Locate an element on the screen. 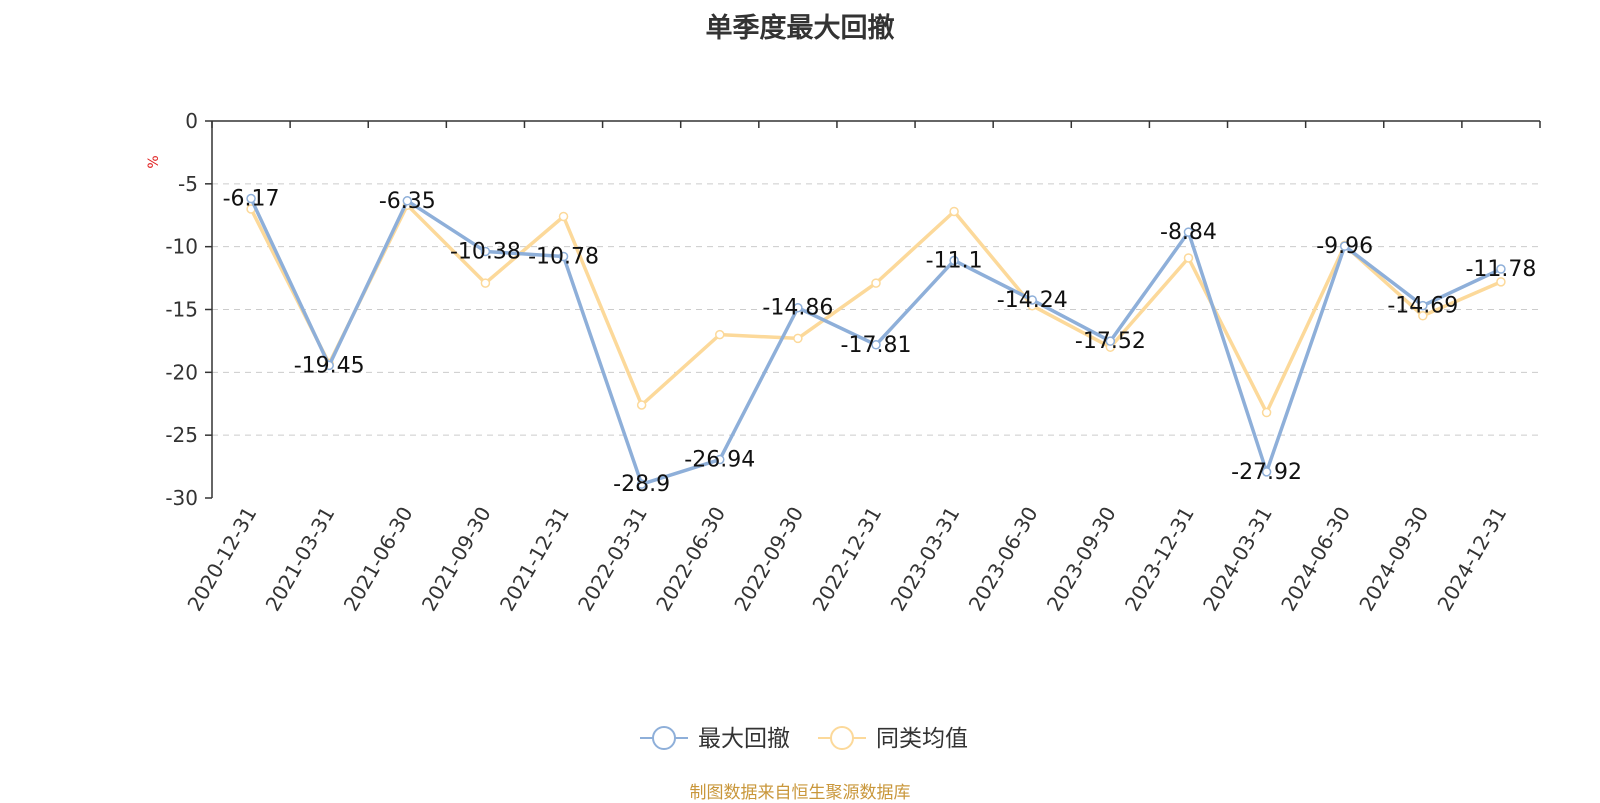  legend-item: 最大回撤 is located at coordinates (715, 739).